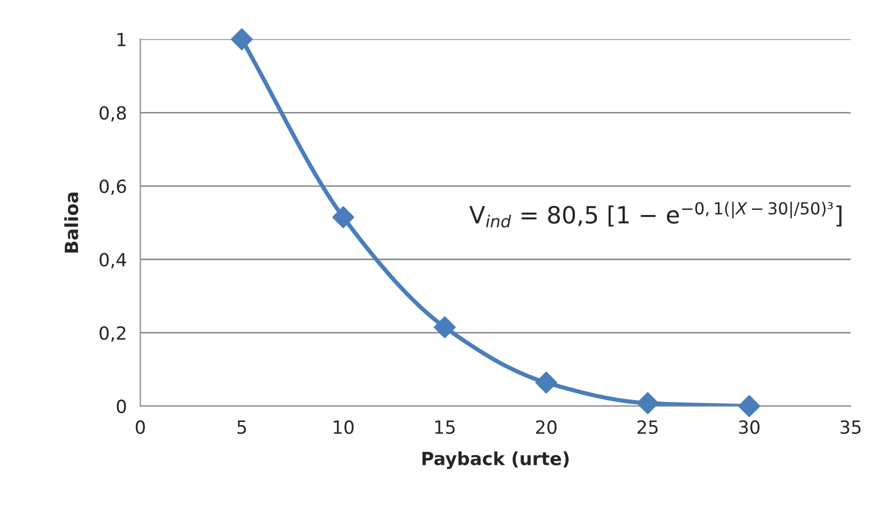 Image resolution: width=877 pixels, height=524 pixels. Describe the element at coordinates (241, 427) in the screenshot. I see `x-tick-label: 5` at that location.